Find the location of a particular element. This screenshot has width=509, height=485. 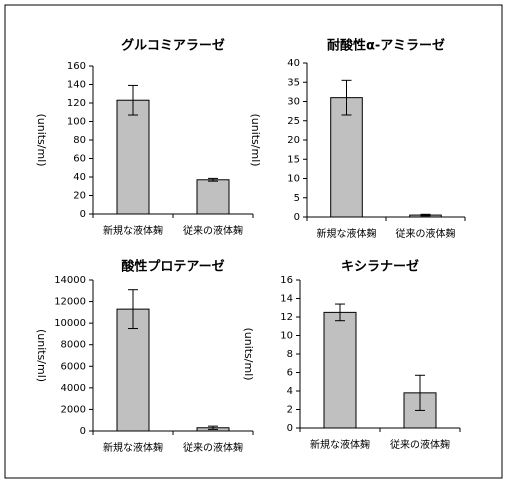

y-tick-label: 140 is located at coordinates (76, 85).